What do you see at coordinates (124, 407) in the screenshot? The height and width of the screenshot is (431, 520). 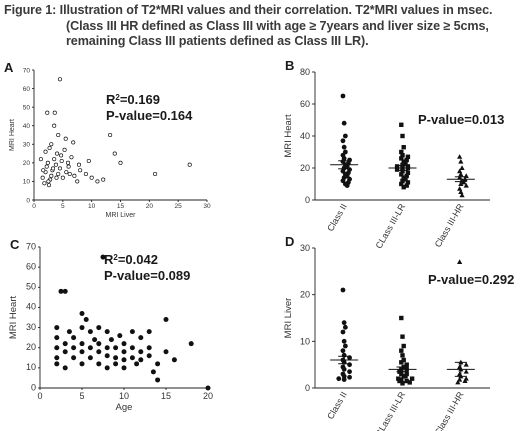 I see `x-axis-label: Age` at bounding box center [124, 407].